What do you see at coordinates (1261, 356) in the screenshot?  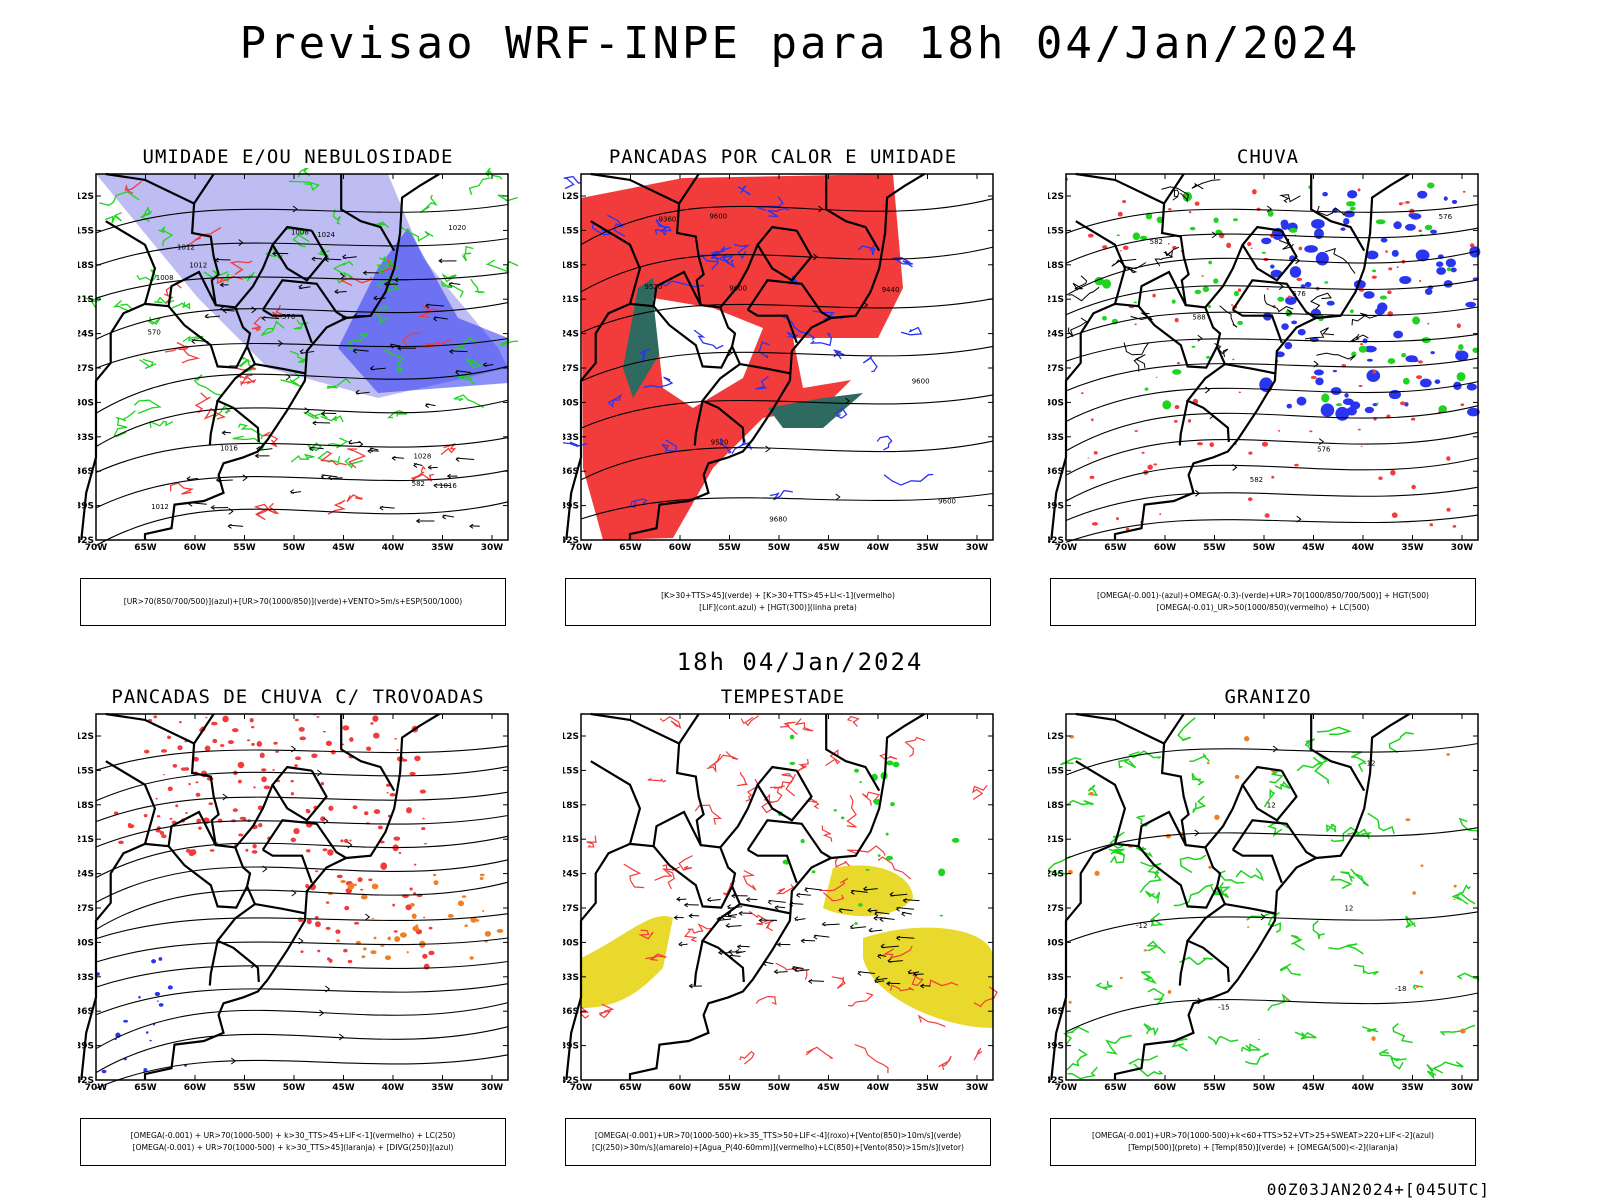 I see `coastline` at bounding box center [1261, 356].